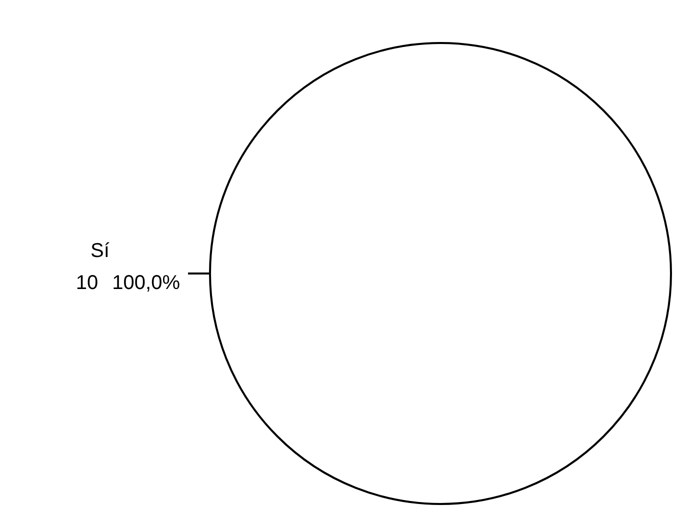 This screenshot has width=676, height=527. Describe the element at coordinates (100, 251) in the screenshot. I see `slice-label: Sí` at that location.